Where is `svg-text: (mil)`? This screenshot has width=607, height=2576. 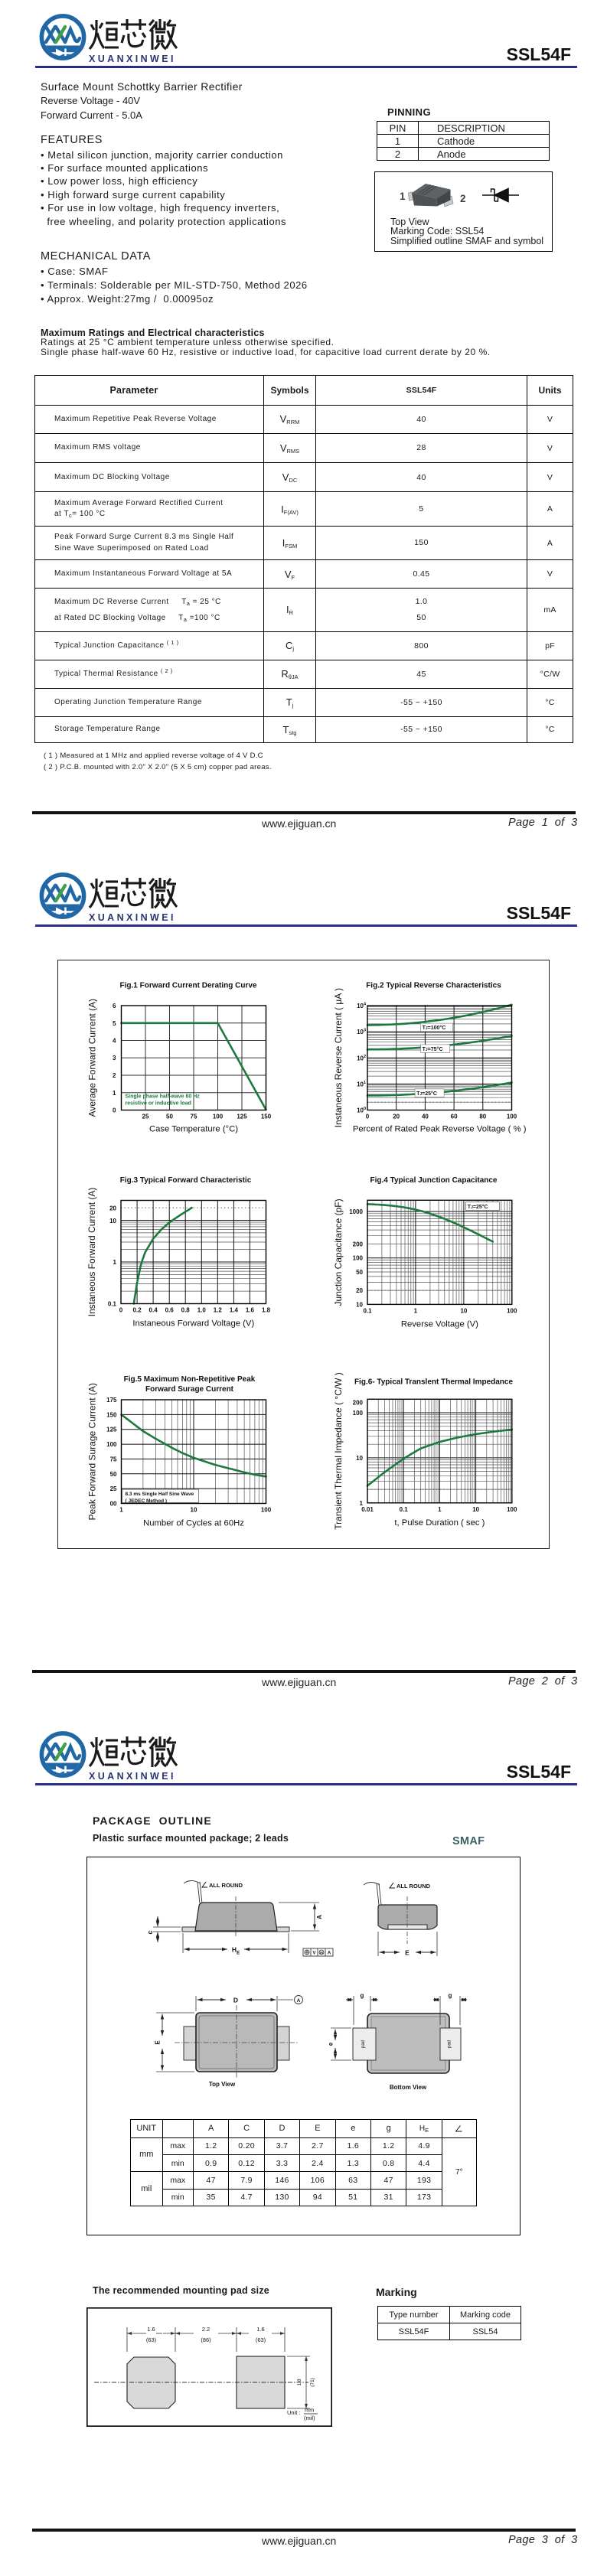
svg-text: (mil) is located at coordinates (310, 2418).